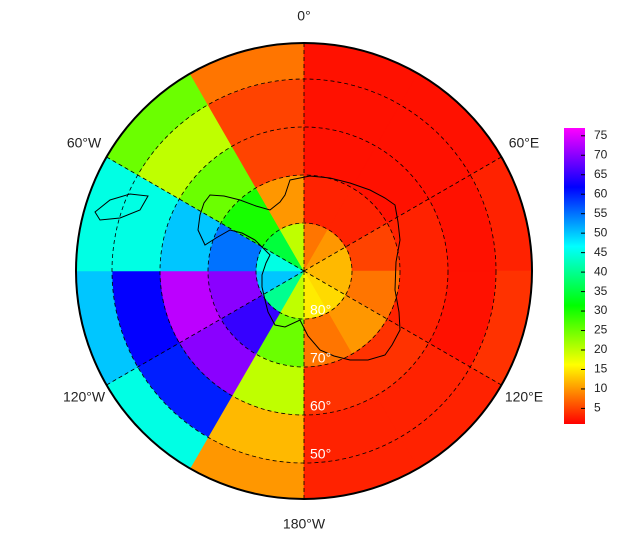  Describe the element at coordinates (320, 358) in the screenshot. I see `lat-label: 70°` at that location.